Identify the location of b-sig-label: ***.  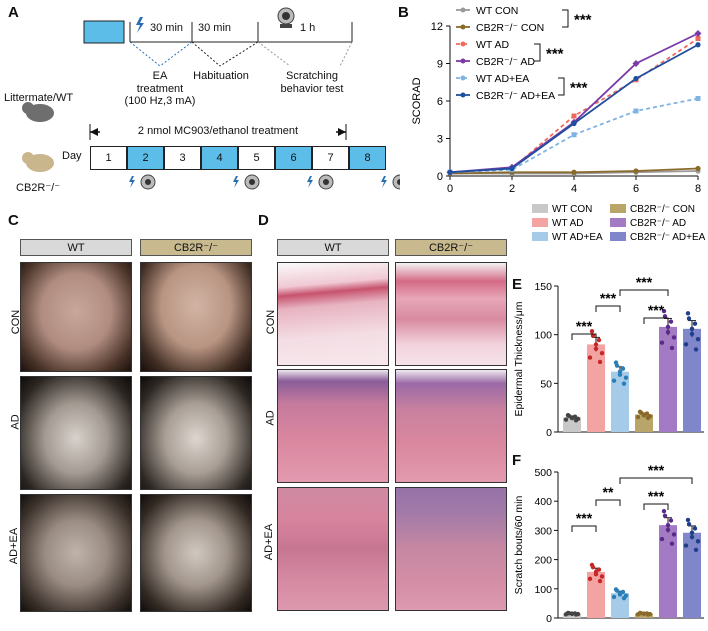
(555, 54).